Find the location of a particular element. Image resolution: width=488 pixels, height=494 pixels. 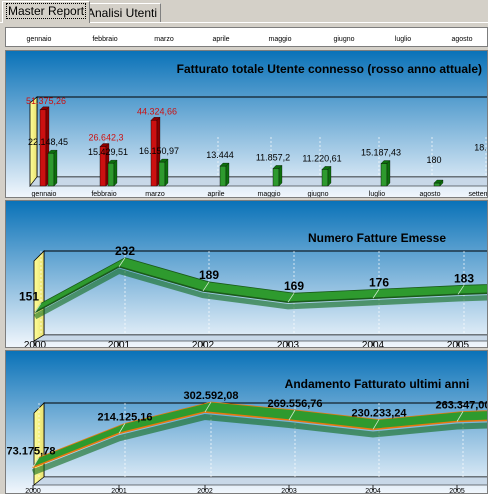

data-label: 263.347,00 is located at coordinates (461, 405).